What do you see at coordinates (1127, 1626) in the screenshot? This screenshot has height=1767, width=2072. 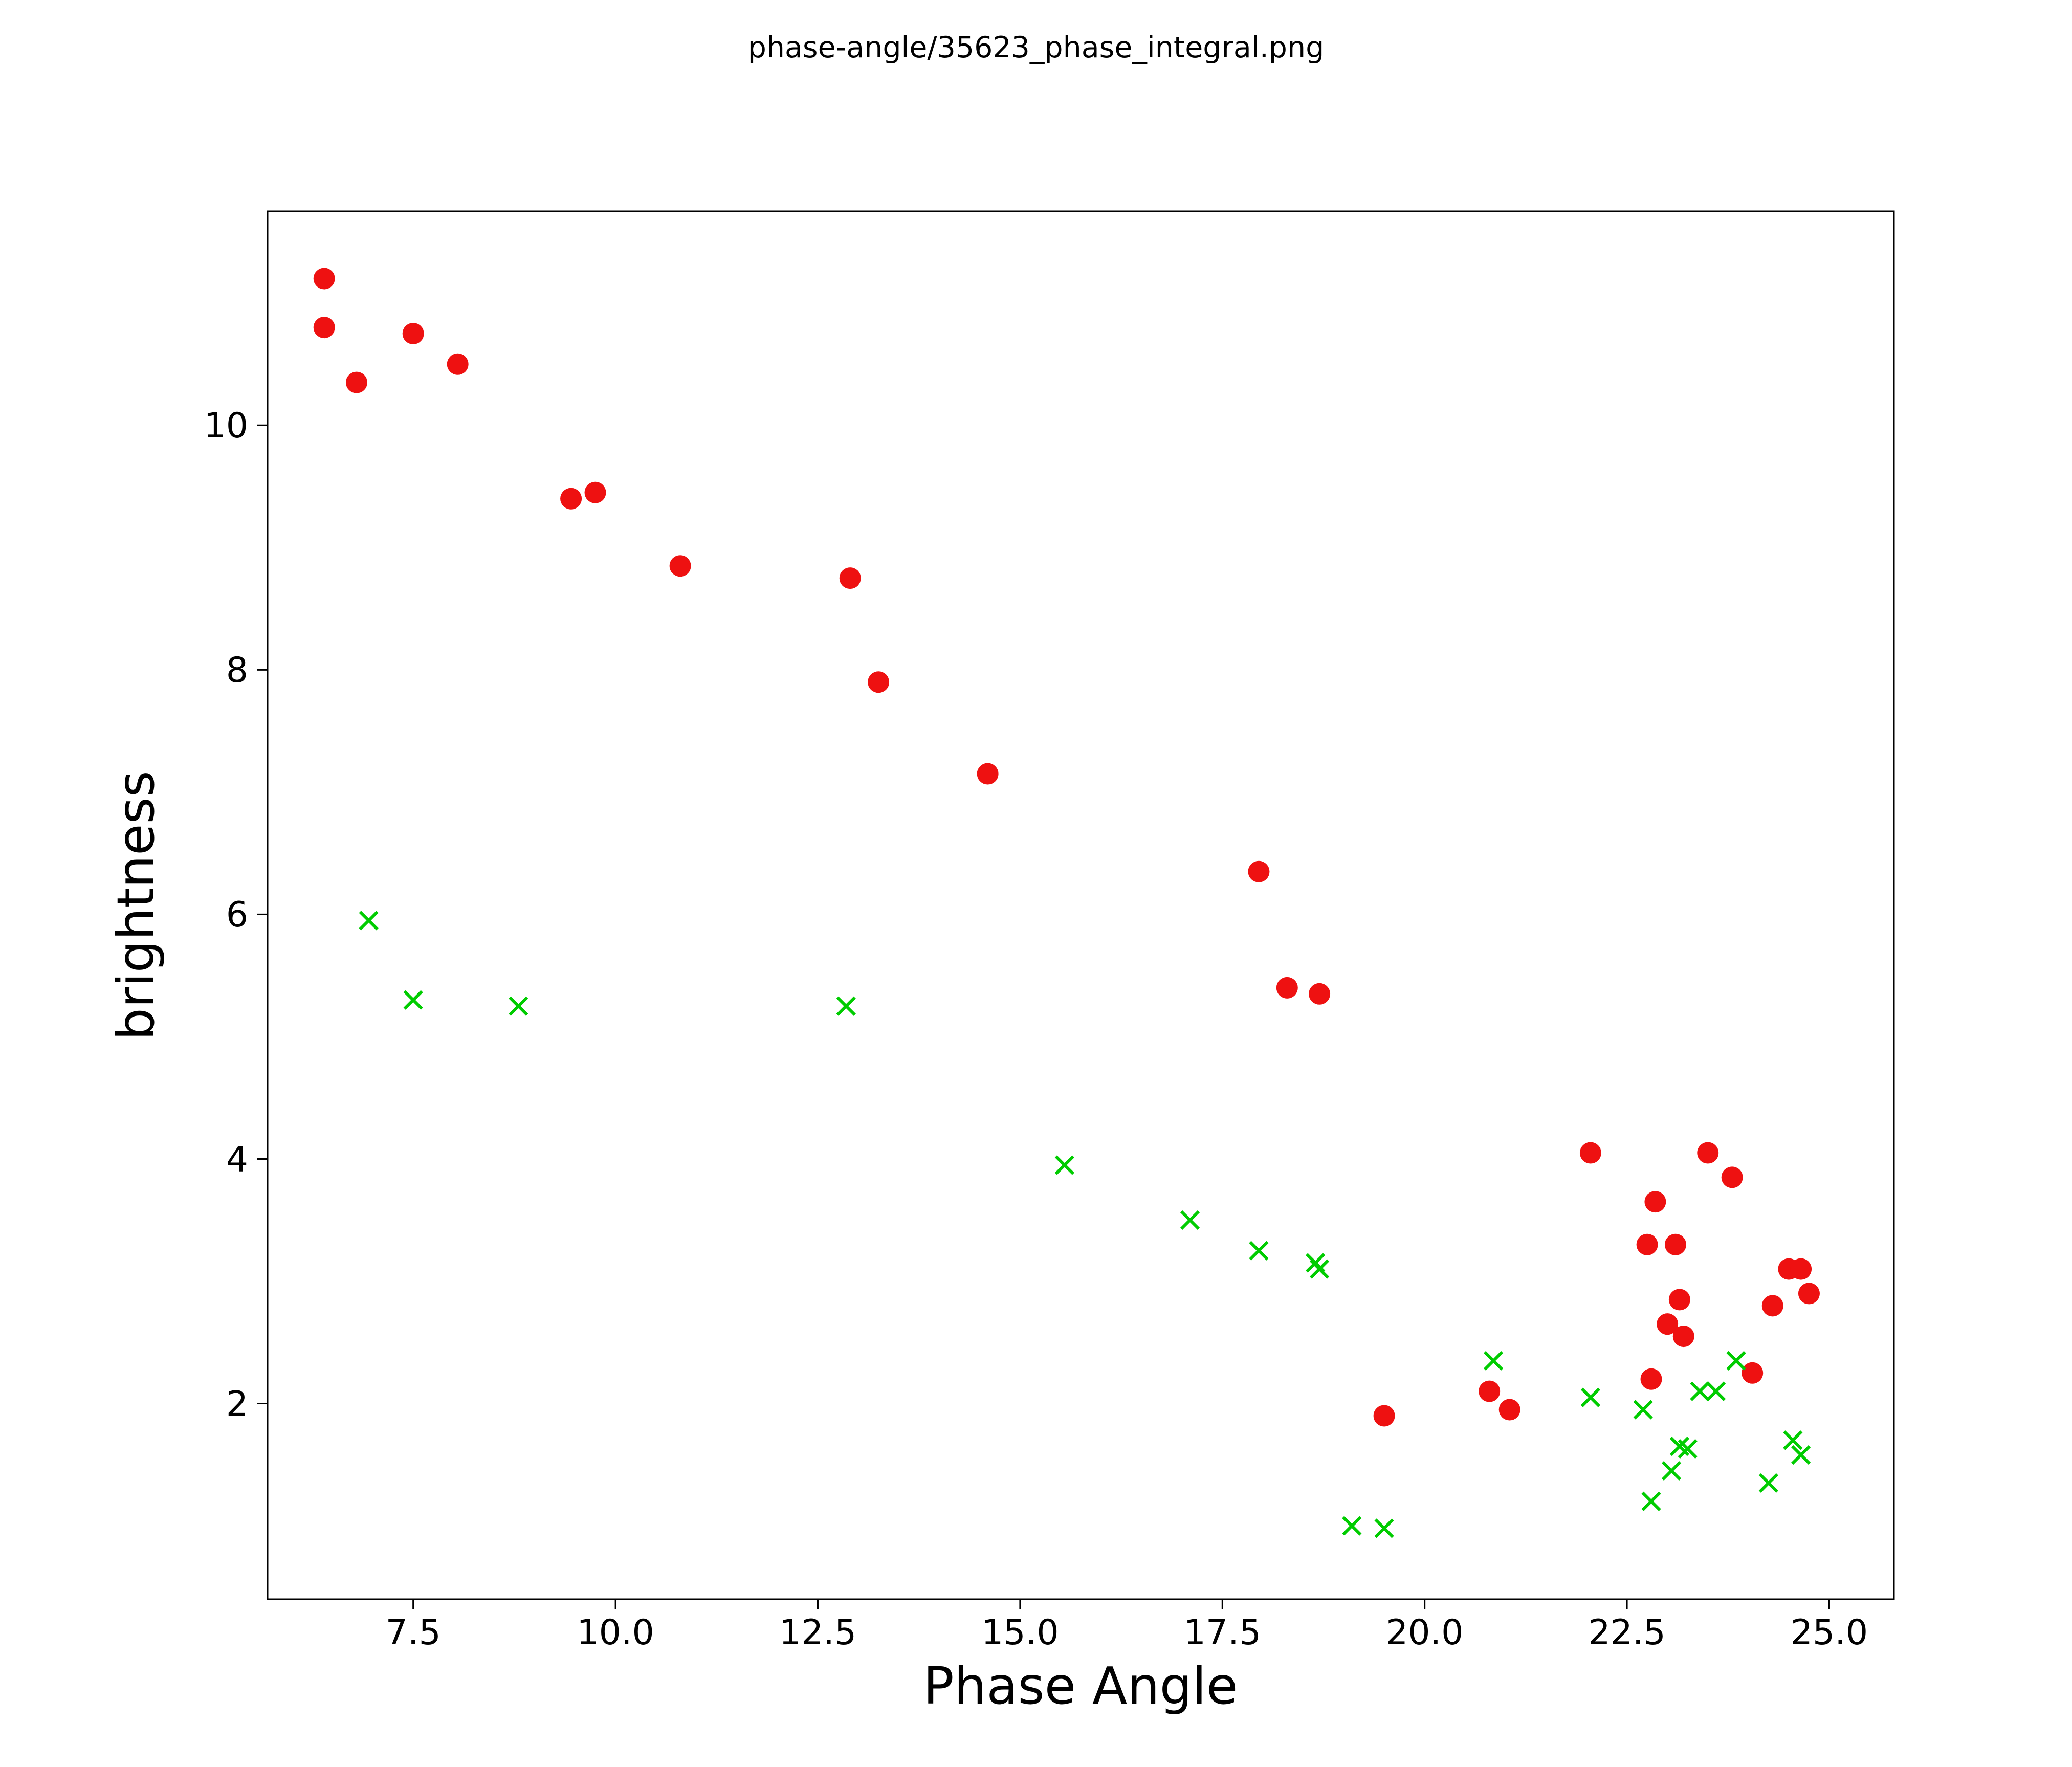 I see `x-axis-ticks: 7.5 10.0 12.5 15.0 17.5 20.0 22.5 25.0` at bounding box center [1127, 1626].